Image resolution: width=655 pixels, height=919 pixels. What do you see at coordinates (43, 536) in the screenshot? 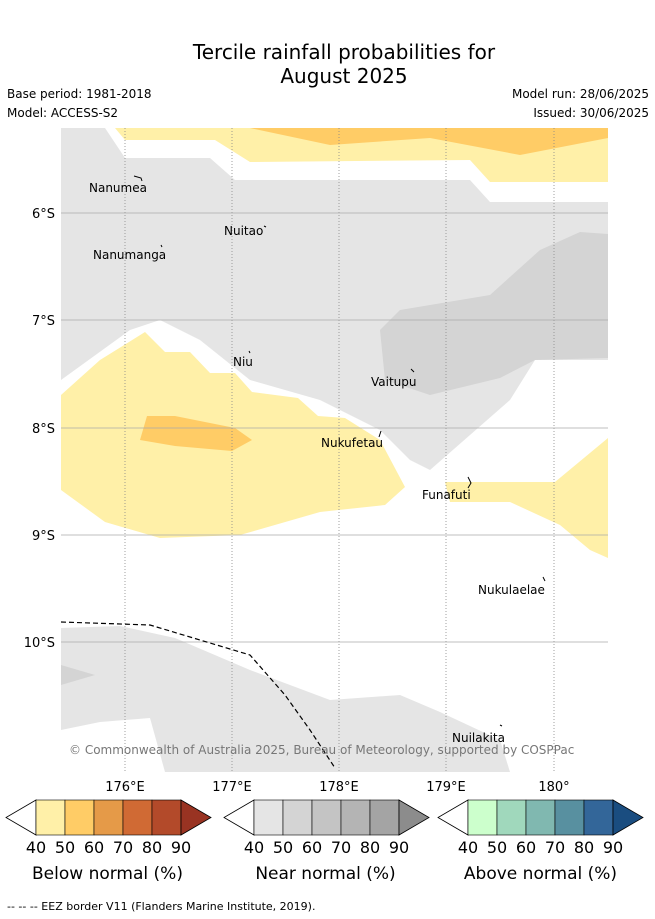
I see `lat-label: 9°S` at bounding box center [43, 536].